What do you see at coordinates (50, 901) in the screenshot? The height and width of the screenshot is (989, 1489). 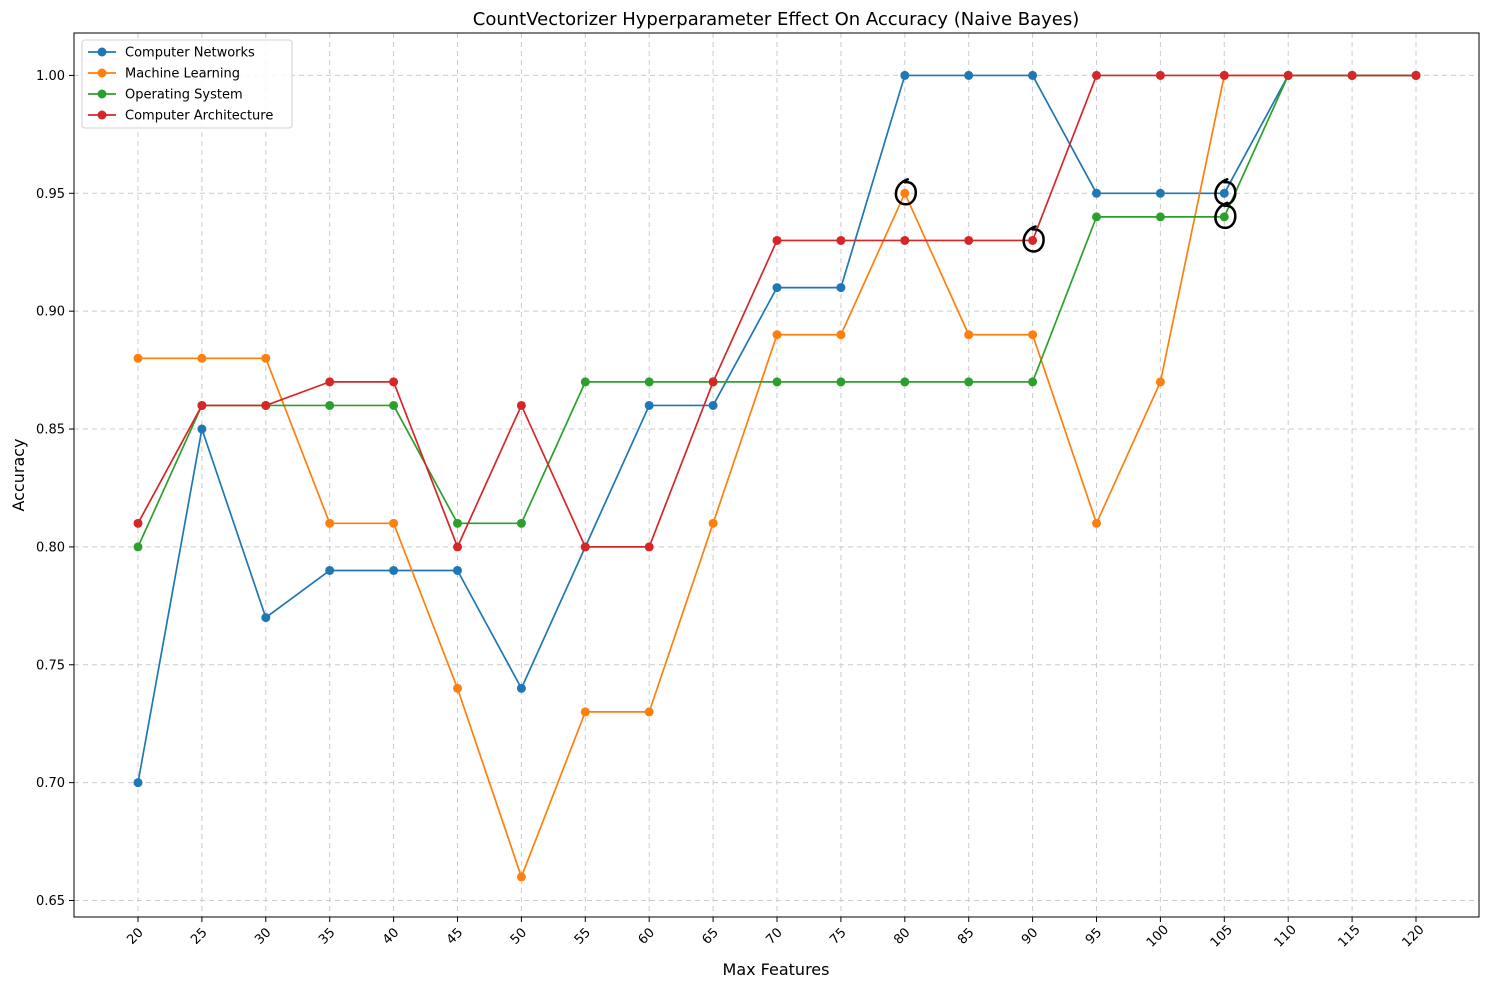 I see `y-tick-label: 0.65` at bounding box center [50, 901].